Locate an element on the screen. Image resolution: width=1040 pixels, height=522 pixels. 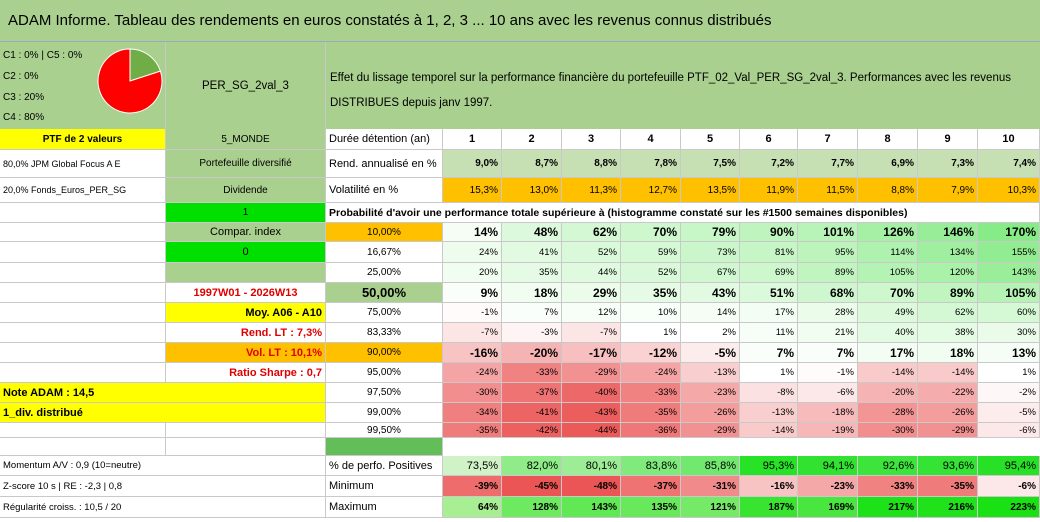
quantile-value: 38% is located at coordinates (948, 333).